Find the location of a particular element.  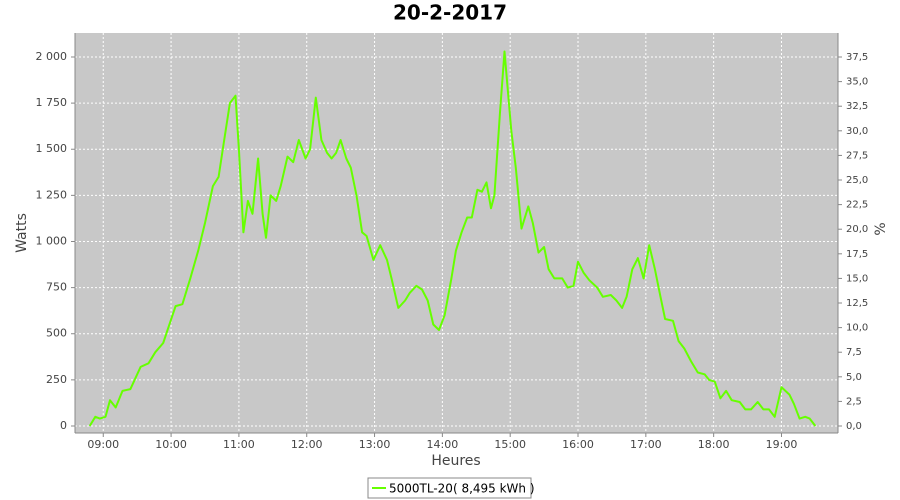

y-tick-label: 1 000 is located at coordinates (52, 240).